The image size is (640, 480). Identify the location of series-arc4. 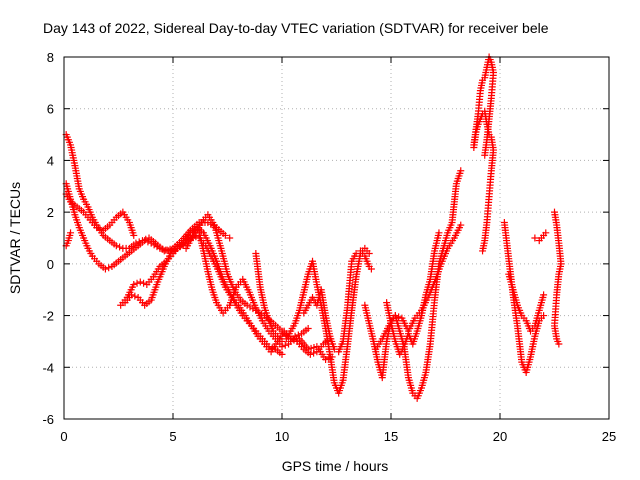
(68, 239).